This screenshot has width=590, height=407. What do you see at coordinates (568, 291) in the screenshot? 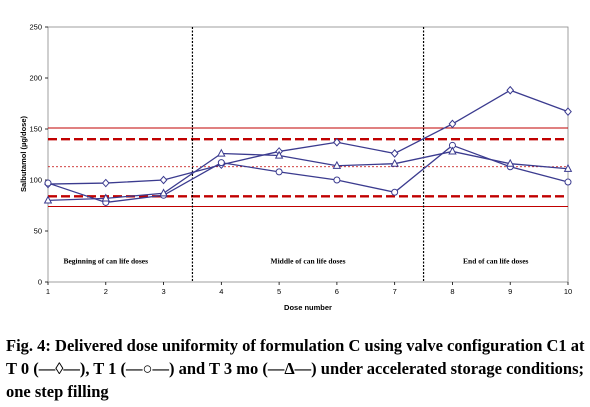
I see `x-tick-label: 10` at bounding box center [568, 291].